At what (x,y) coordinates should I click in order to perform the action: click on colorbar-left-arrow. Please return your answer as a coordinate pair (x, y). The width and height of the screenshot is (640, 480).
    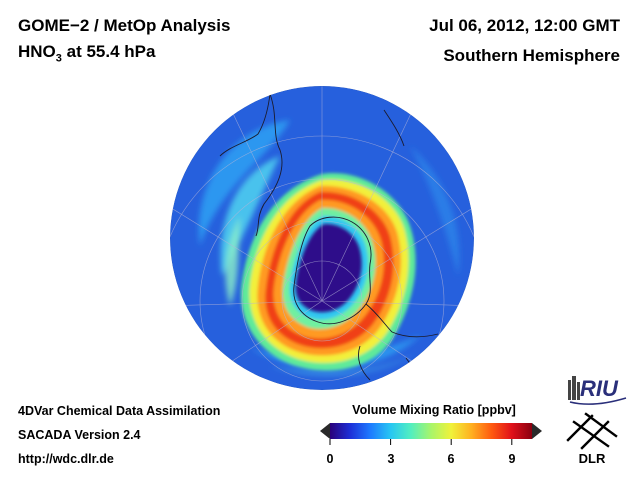
    Looking at the image, I should click on (325, 431).